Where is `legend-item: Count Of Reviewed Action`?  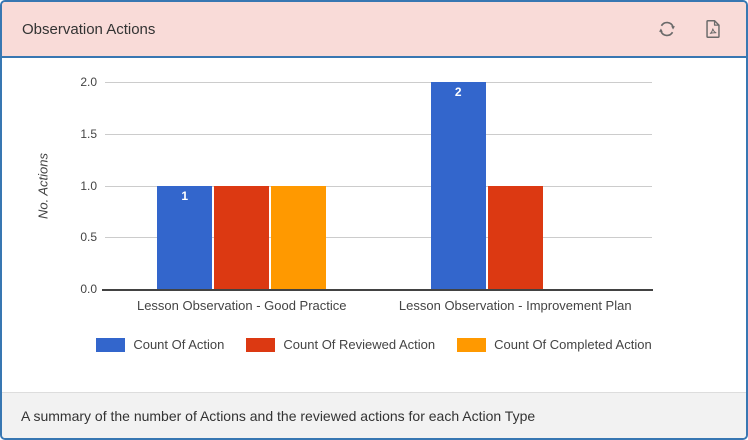 legend-item: Count Of Reviewed Action is located at coordinates (340, 344).